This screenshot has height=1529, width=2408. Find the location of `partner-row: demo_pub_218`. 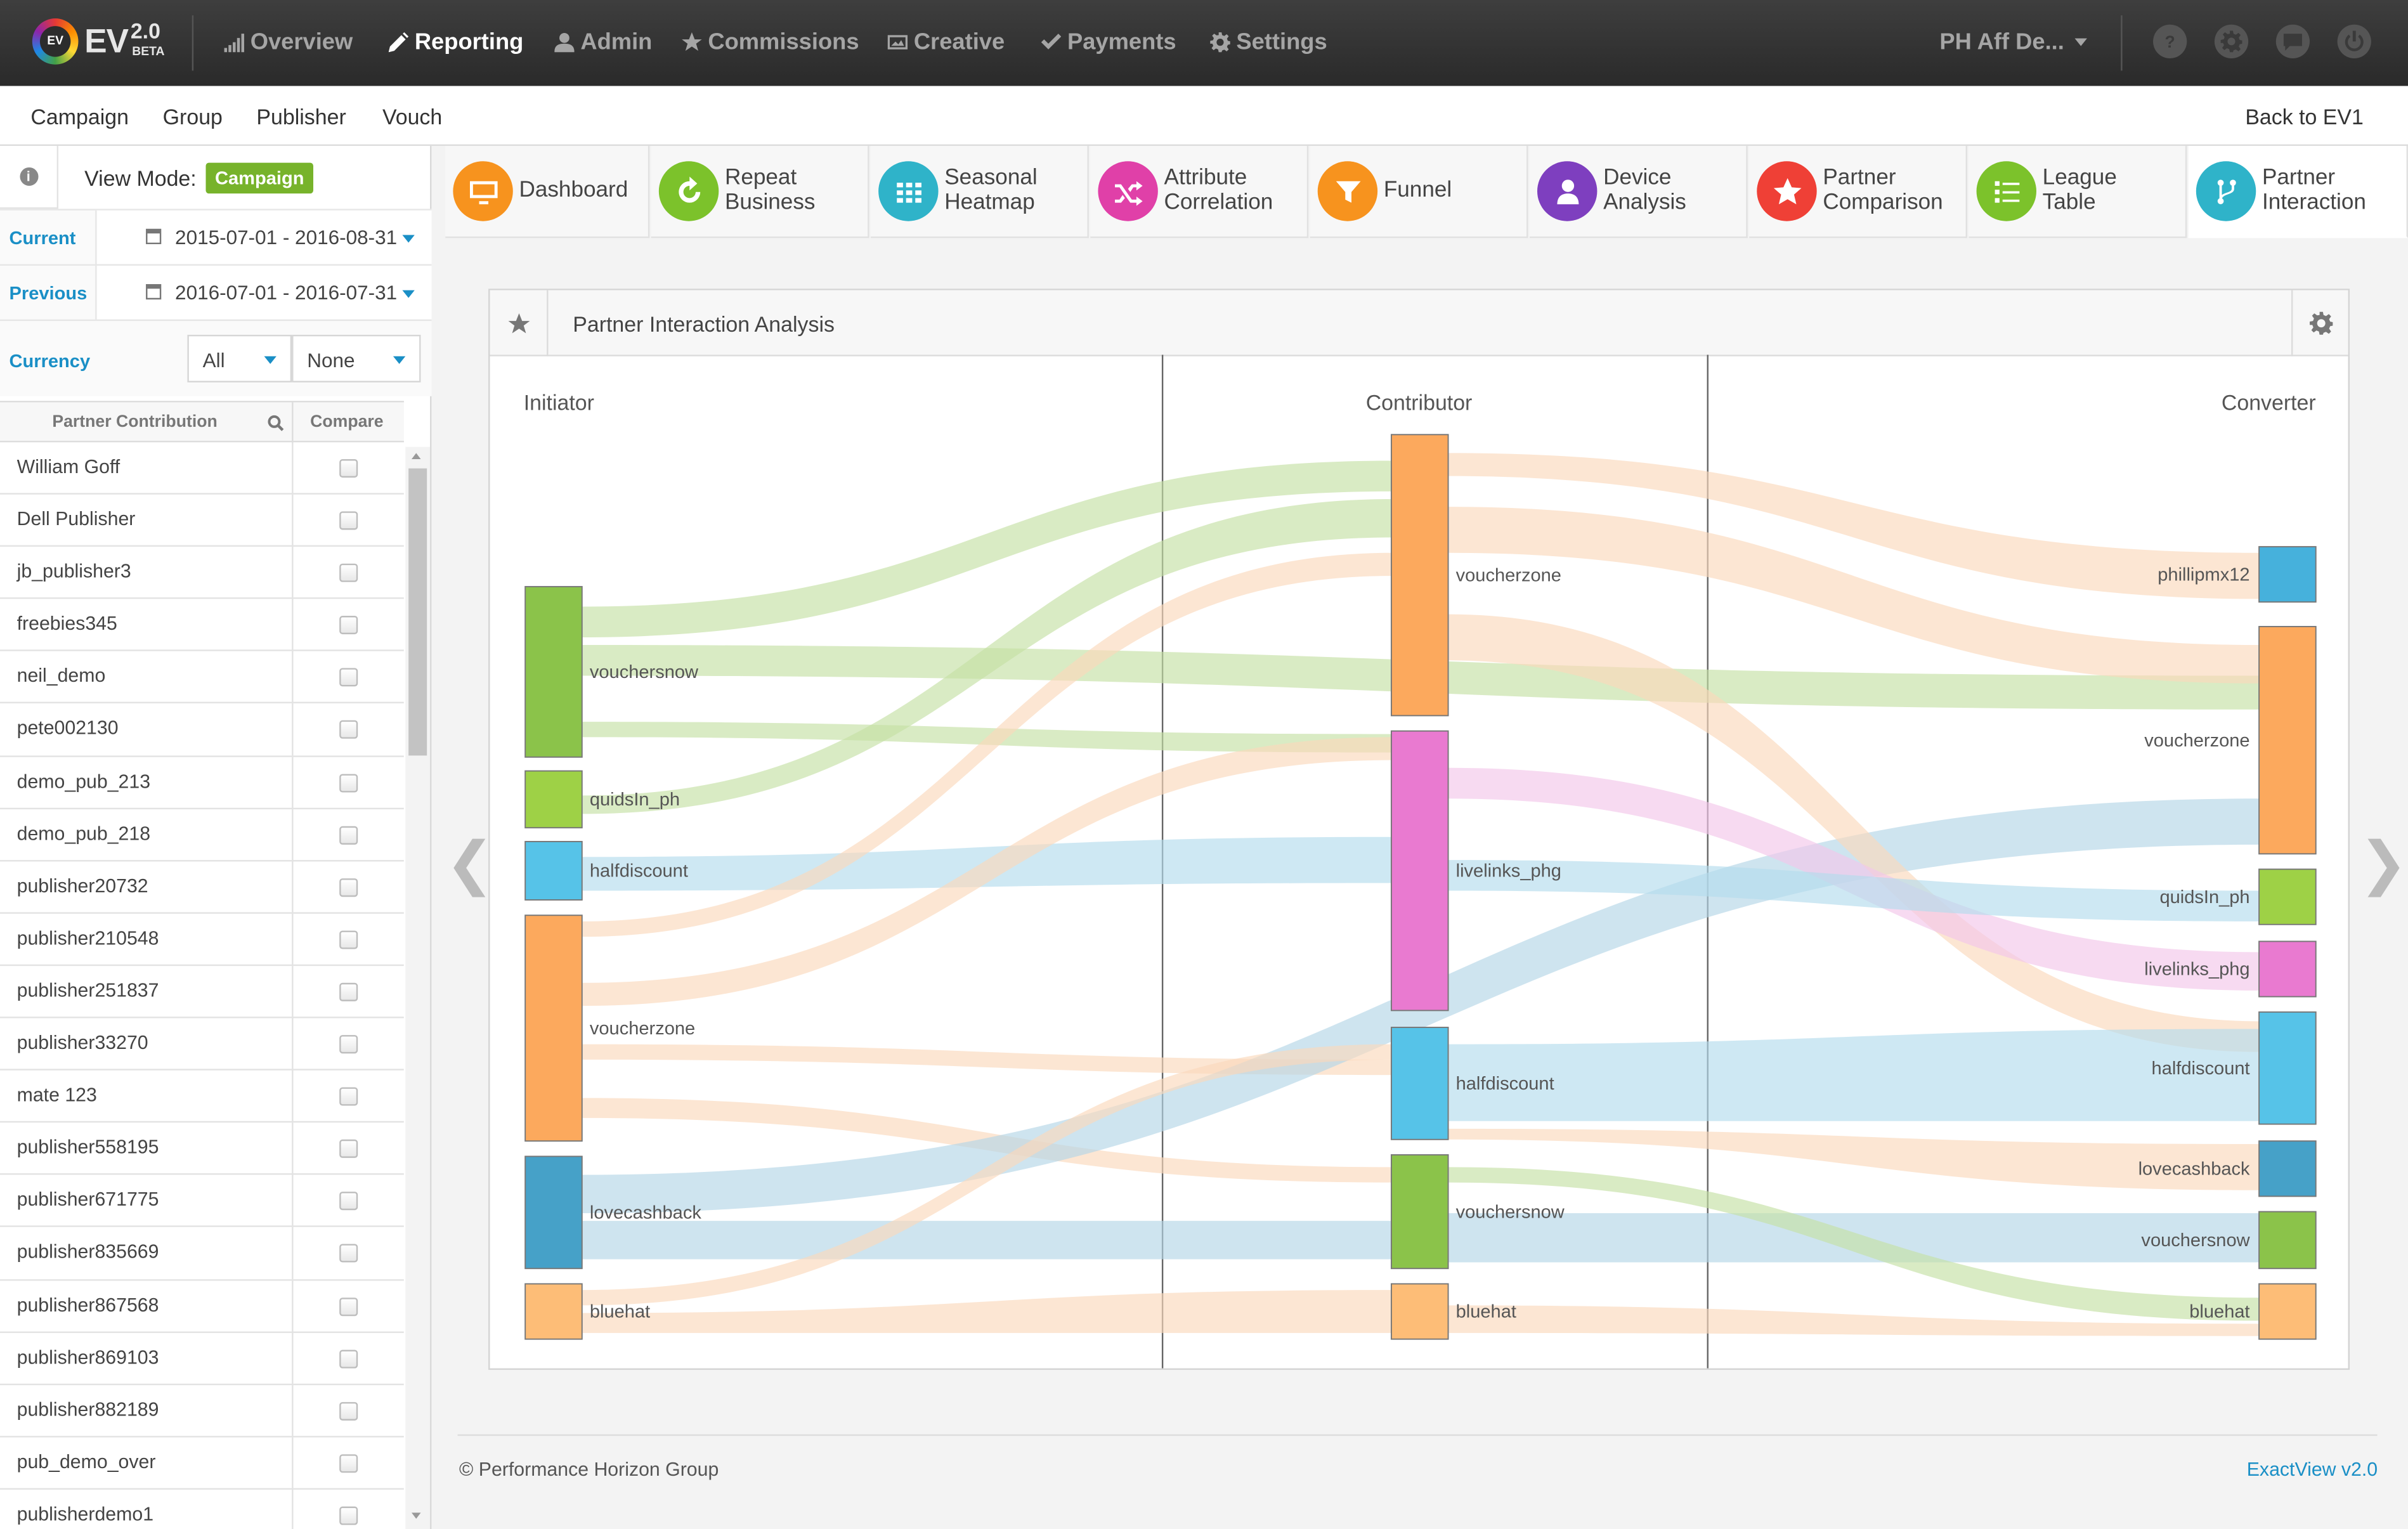

partner-row: demo_pub_218 is located at coordinates (202, 835).